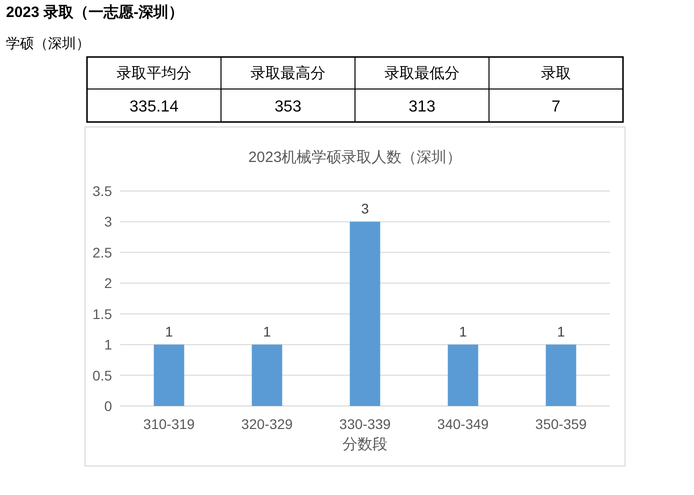 The image size is (694, 495). Describe the element at coordinates (365, 208) in the screenshot. I see `data-label: 3` at that location.